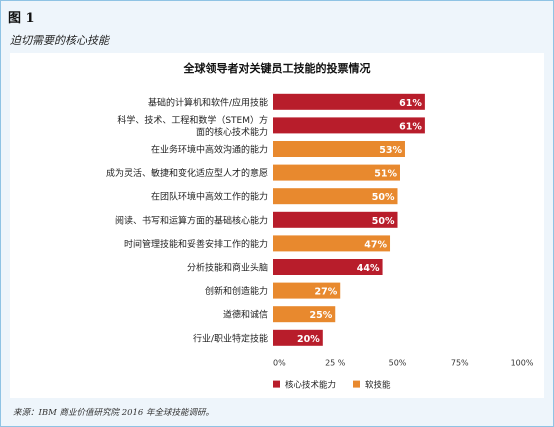  I want to click on bar-value-label: 44%, so click(368, 268).